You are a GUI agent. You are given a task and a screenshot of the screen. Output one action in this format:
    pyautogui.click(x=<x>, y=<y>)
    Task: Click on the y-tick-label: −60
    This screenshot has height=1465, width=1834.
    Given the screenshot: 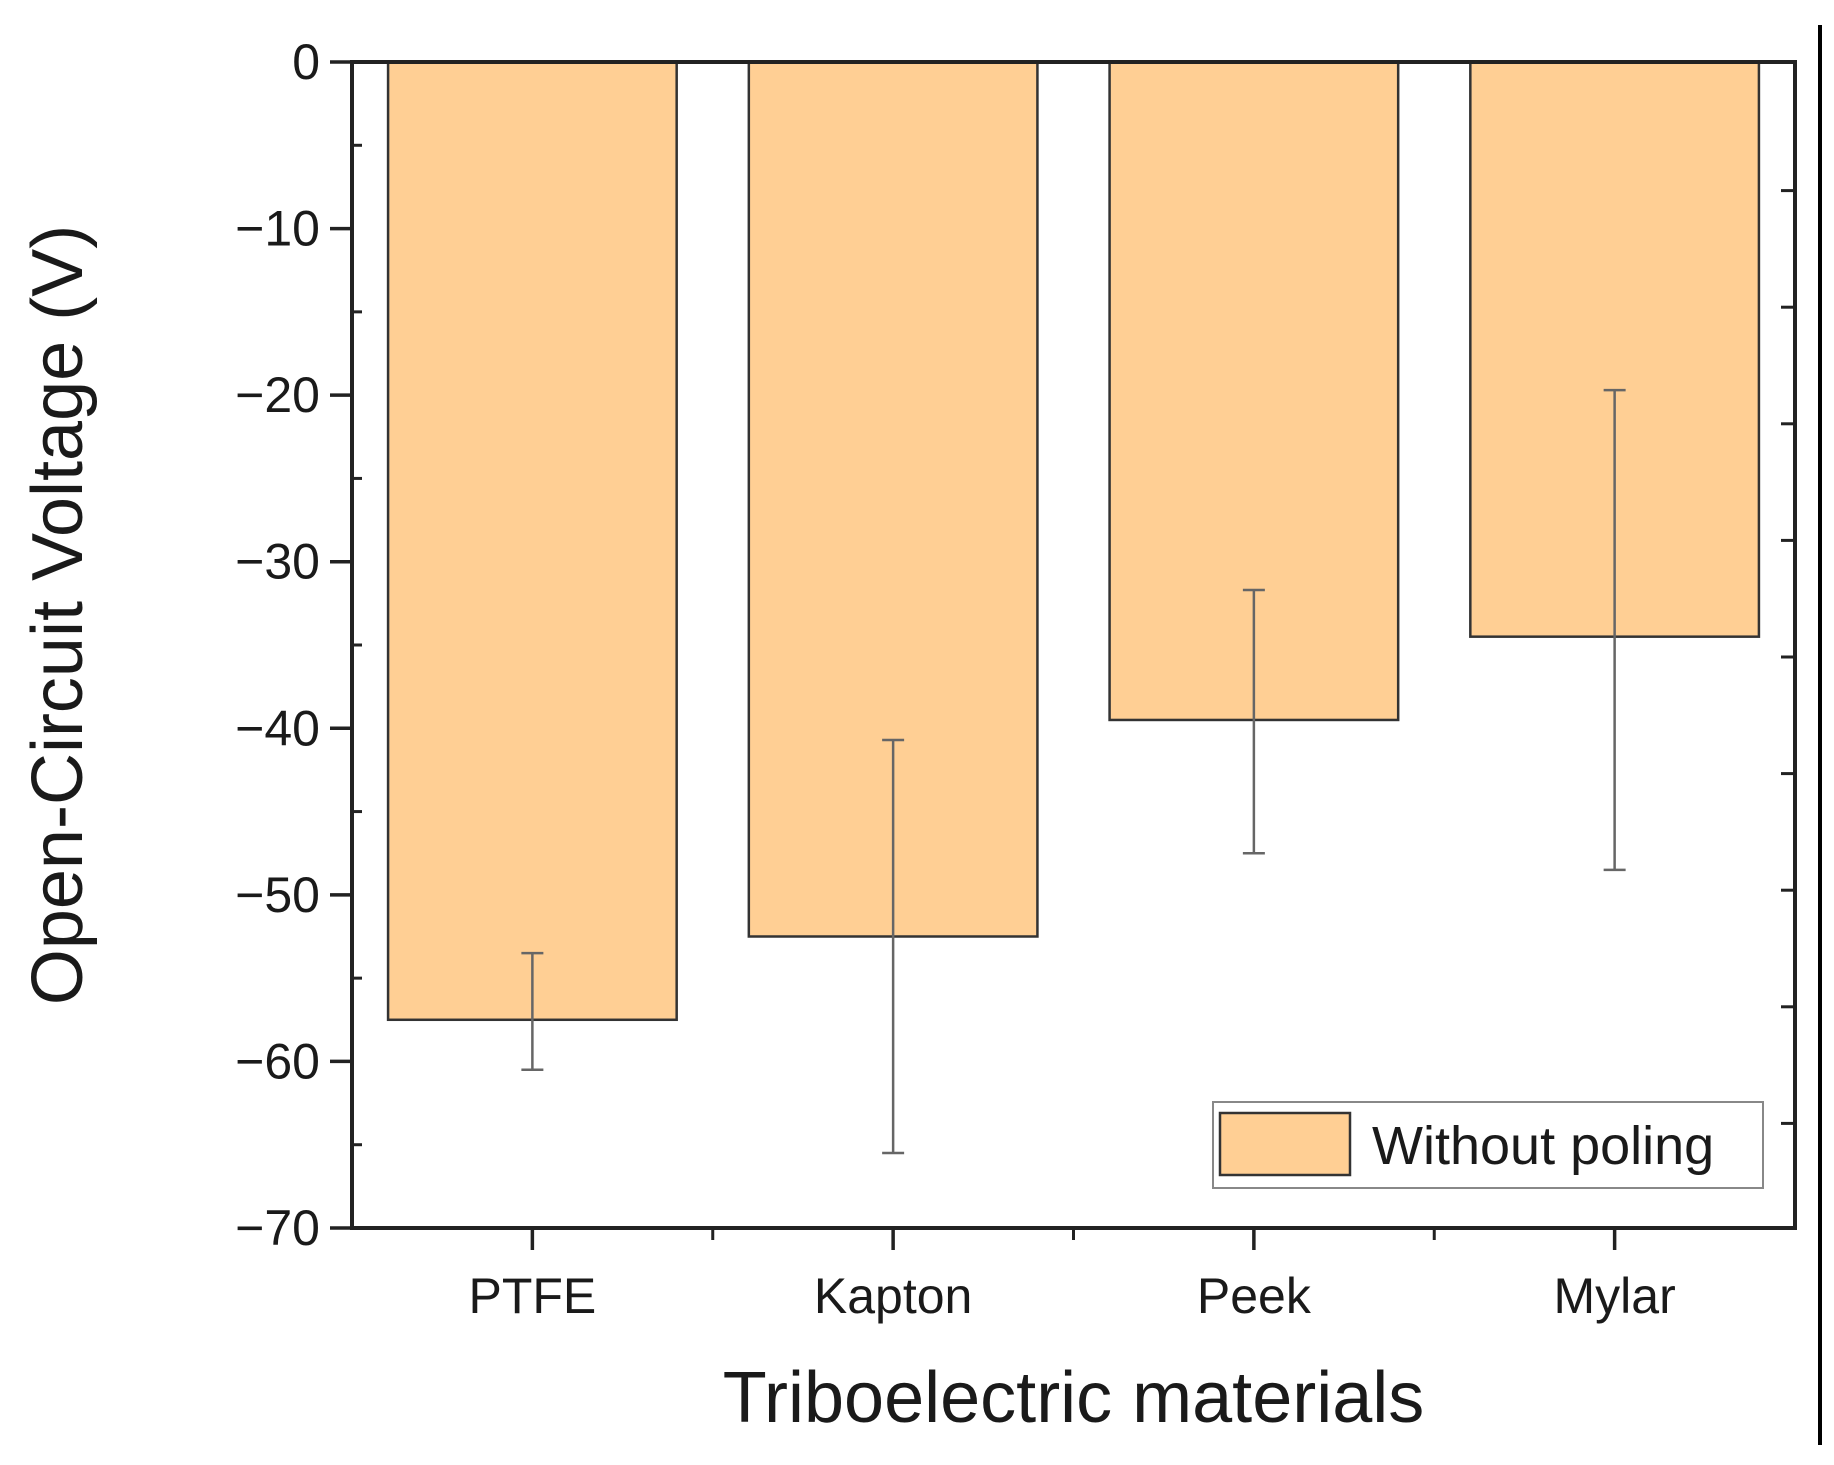 What is the action you would take?
    pyautogui.click(x=277, y=1061)
    